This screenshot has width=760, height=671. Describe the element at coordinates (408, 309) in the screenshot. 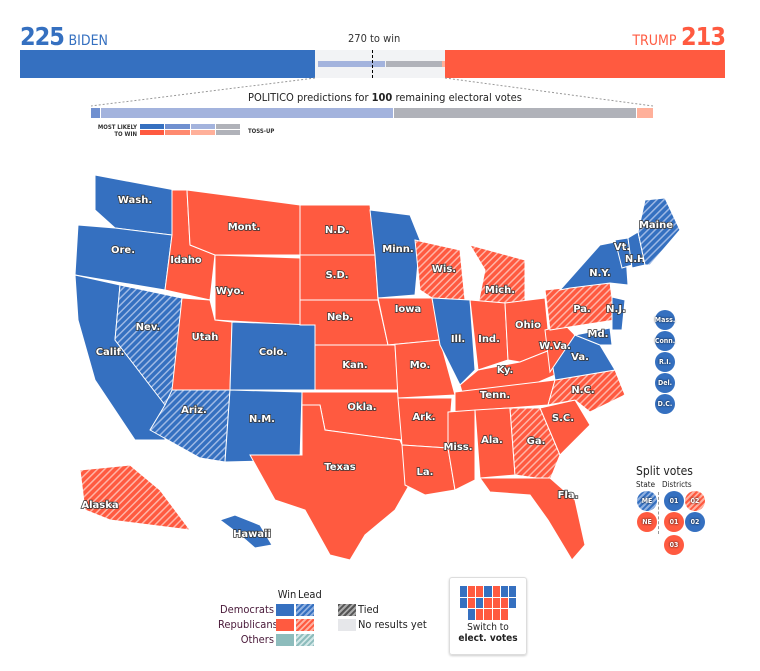

I see `state-label-ia: Iowa` at that location.